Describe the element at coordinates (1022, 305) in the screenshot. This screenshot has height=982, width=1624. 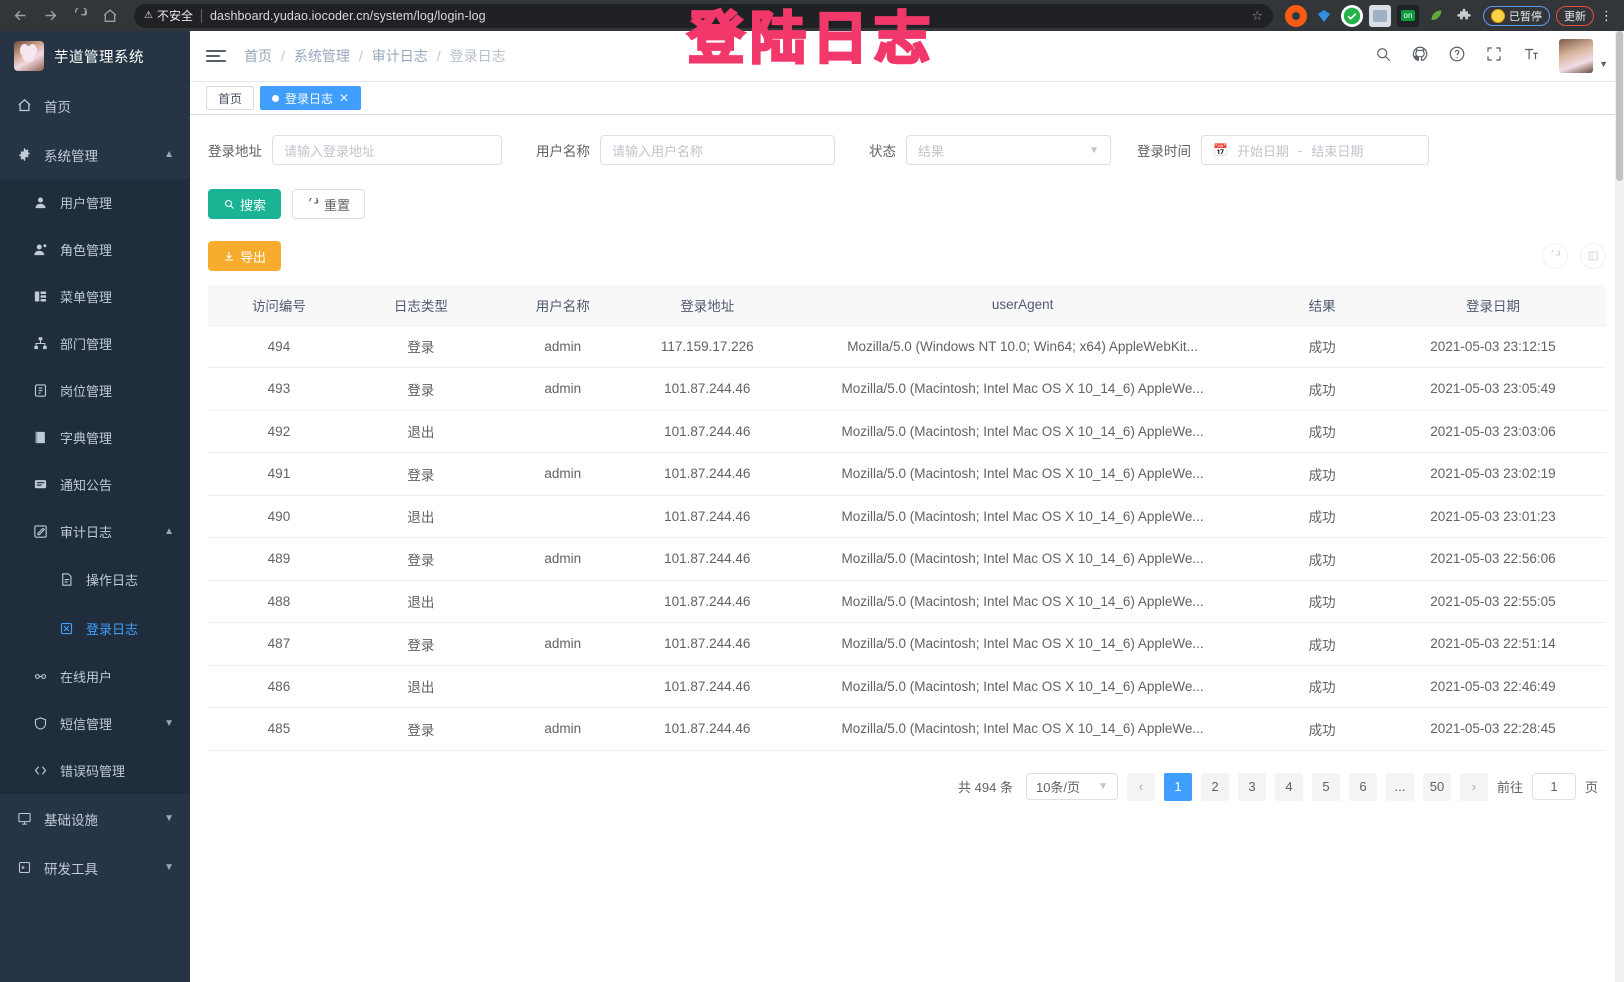
I see `column-header-user-agent: userAgent` at that location.